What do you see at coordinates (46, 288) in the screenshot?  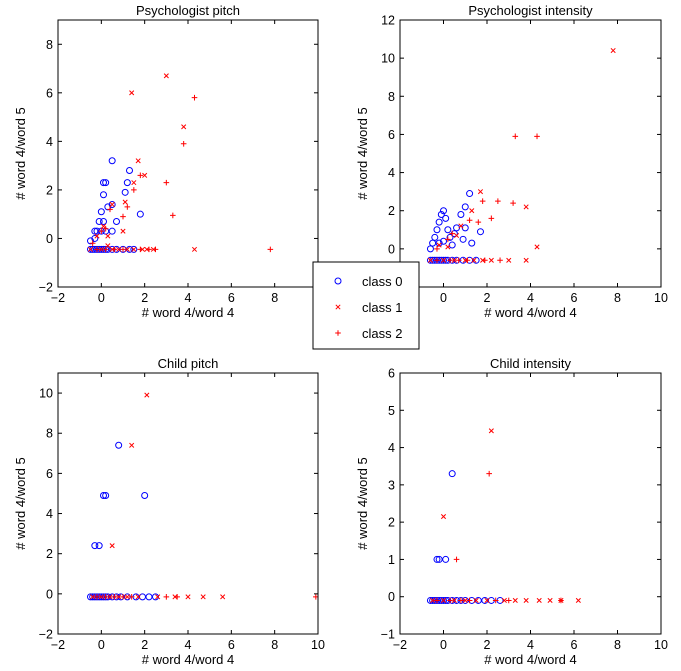 I see `y-tick-label: −2` at bounding box center [46, 288].